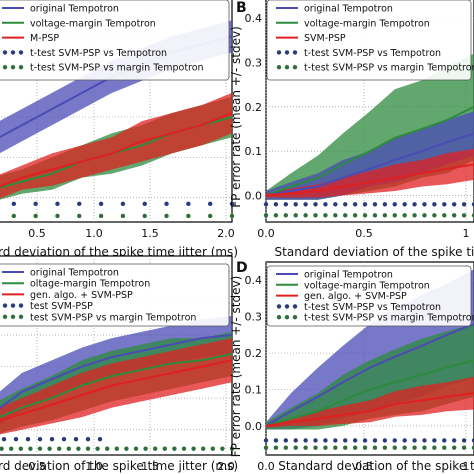 This screenshot has width=474, height=474. I want to click on x-tick-label: 1, so click(466, 233).